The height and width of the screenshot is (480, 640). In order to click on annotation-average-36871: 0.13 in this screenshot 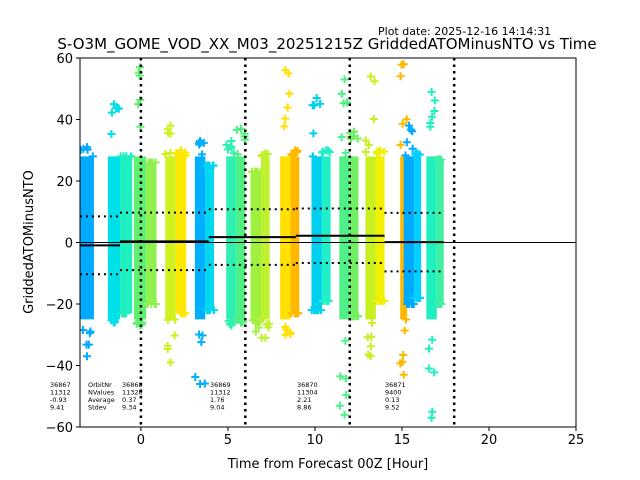, I will do `click(392, 400)`.